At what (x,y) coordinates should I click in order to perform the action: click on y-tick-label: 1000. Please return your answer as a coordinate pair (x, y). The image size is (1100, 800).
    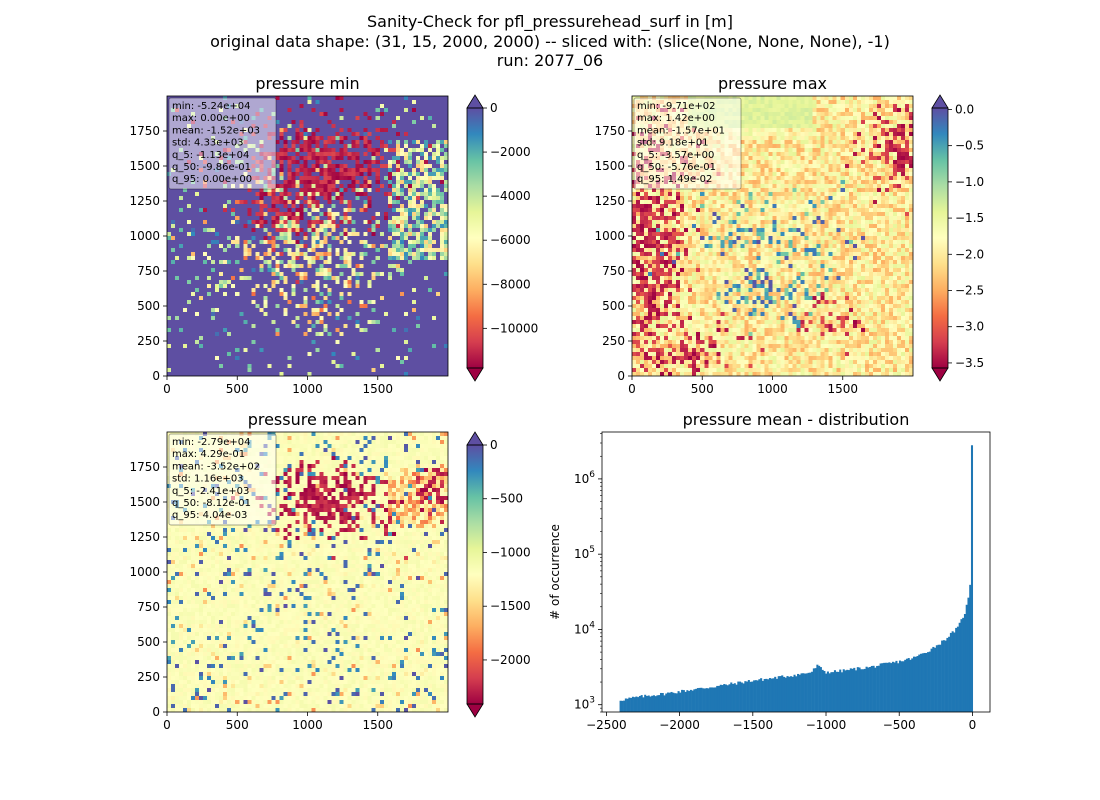
    Looking at the image, I should click on (144, 236).